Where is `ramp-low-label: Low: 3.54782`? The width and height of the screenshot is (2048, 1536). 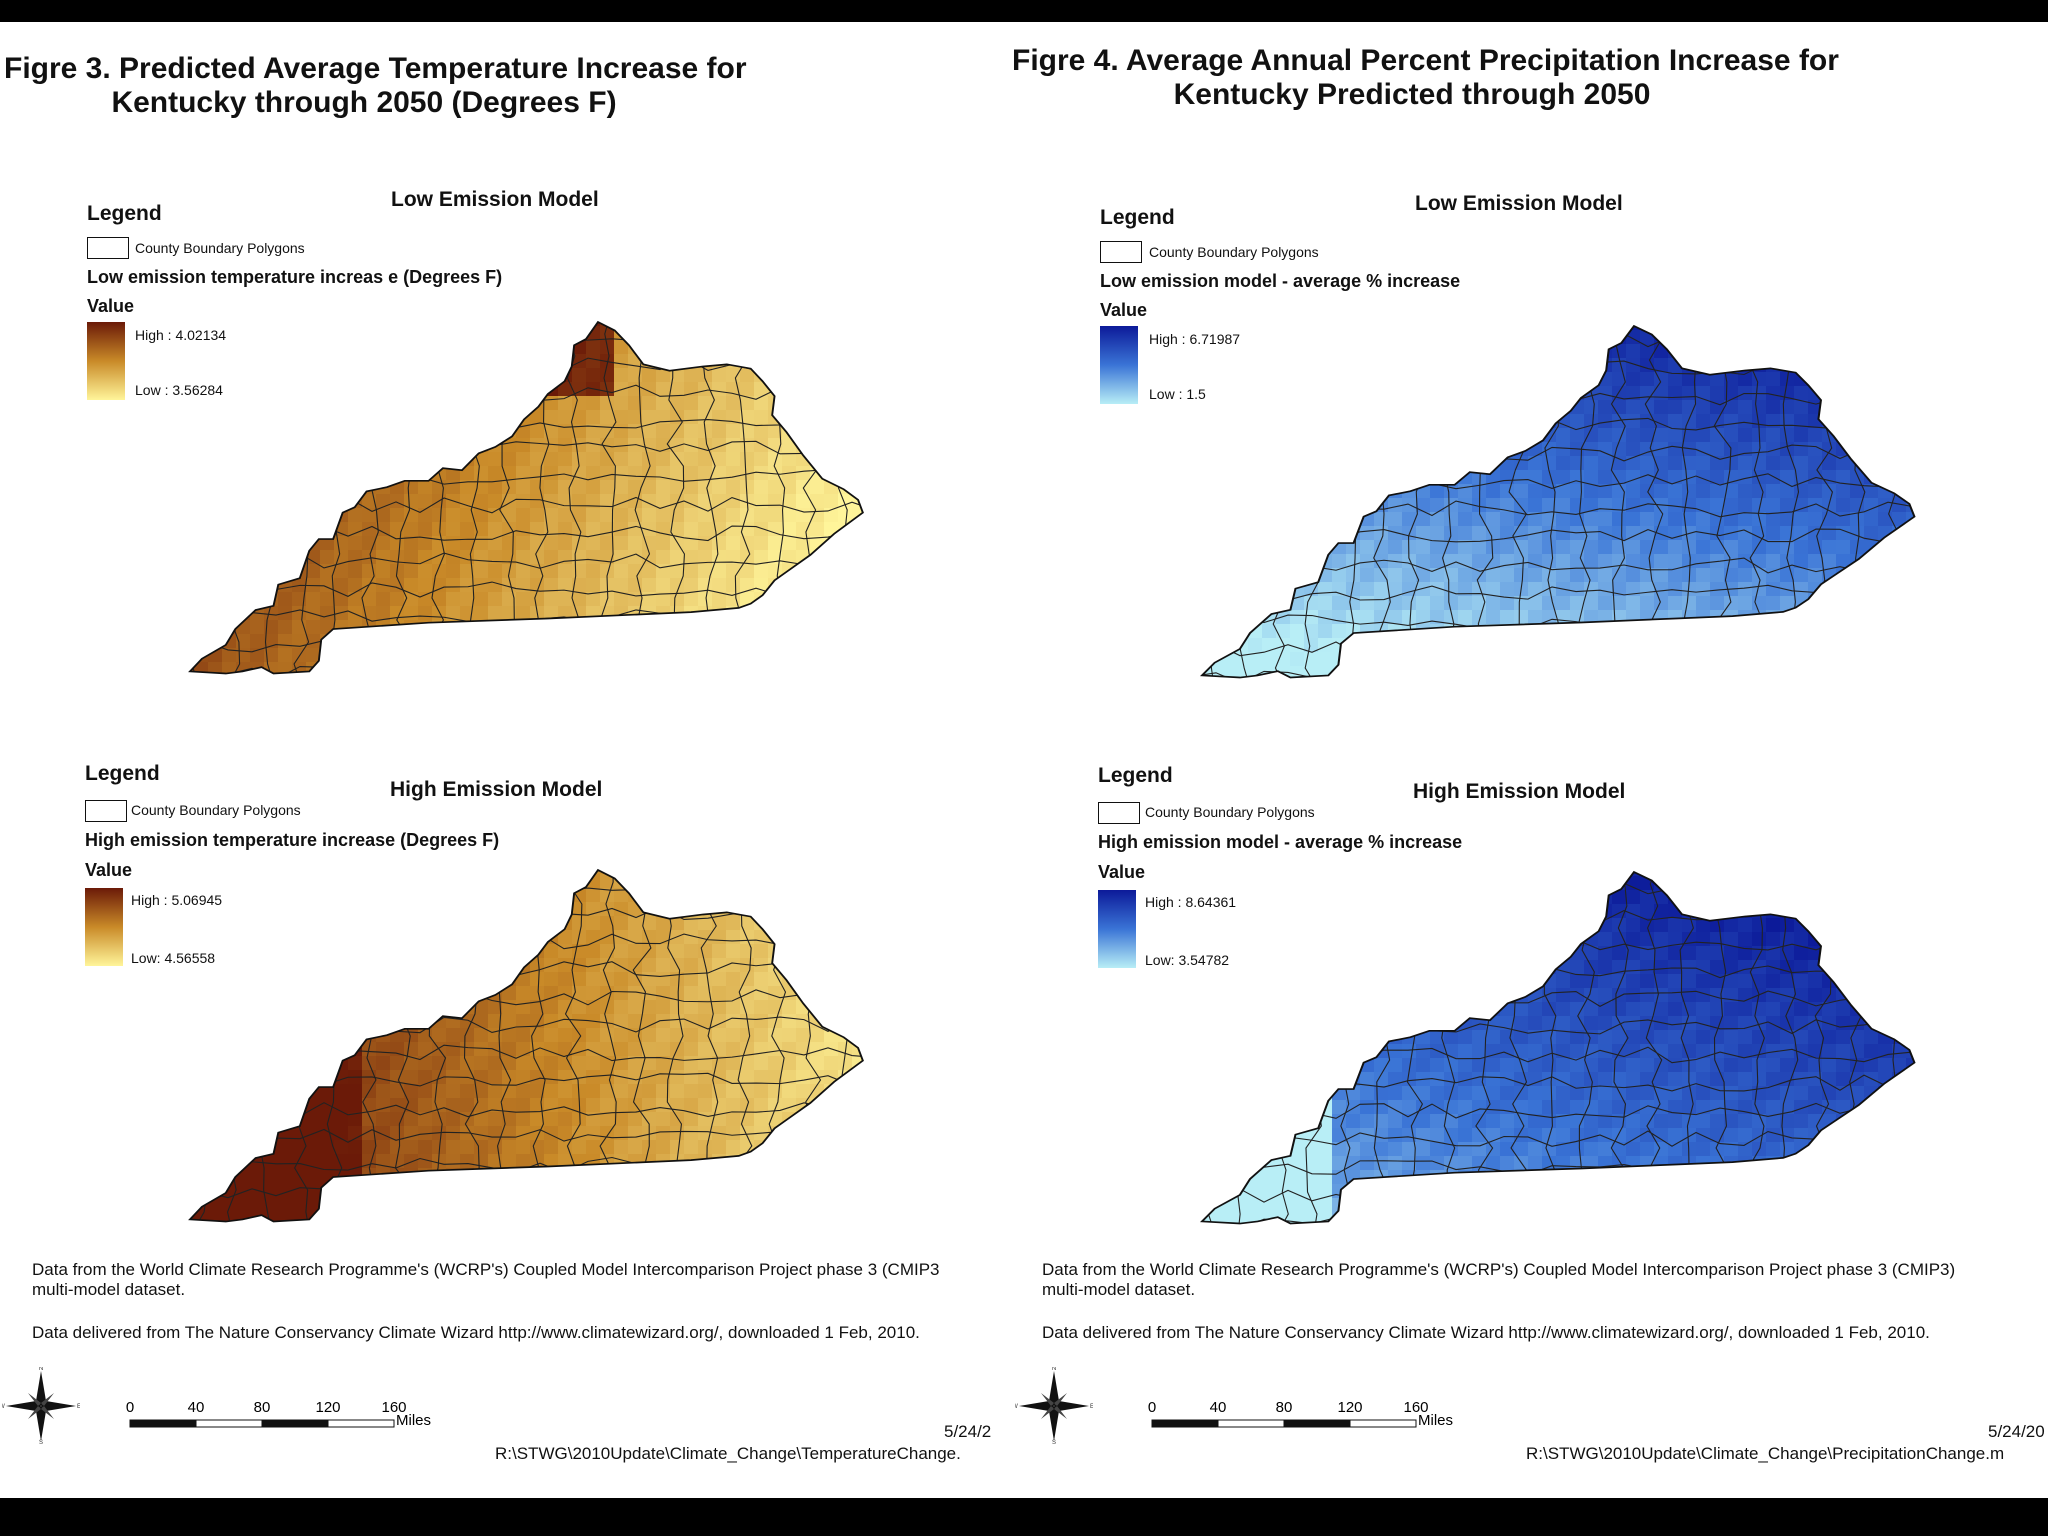 ramp-low-label: Low: 3.54782 is located at coordinates (1187, 960).